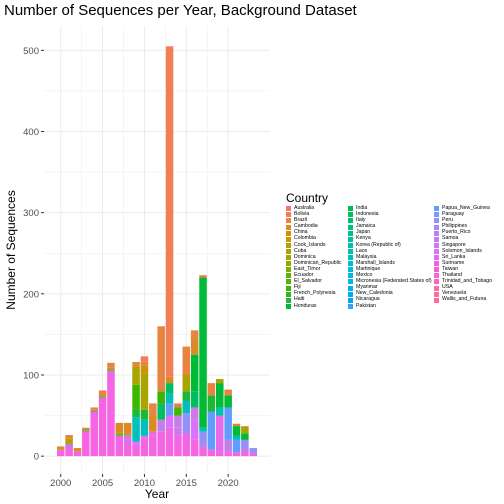 The height and width of the screenshot is (504, 504). I want to click on legend-label: Taiwan, so click(450, 268).